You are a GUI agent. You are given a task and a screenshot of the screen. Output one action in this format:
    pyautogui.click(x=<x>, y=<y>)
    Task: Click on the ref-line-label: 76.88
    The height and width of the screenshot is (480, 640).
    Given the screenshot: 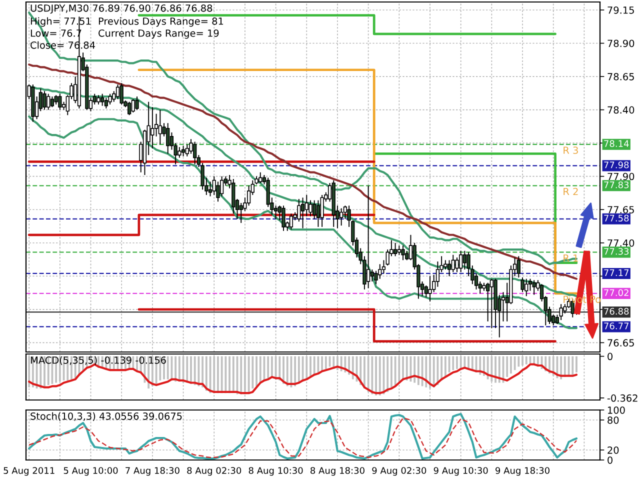 What is the action you would take?
    pyautogui.click(x=616, y=311)
    